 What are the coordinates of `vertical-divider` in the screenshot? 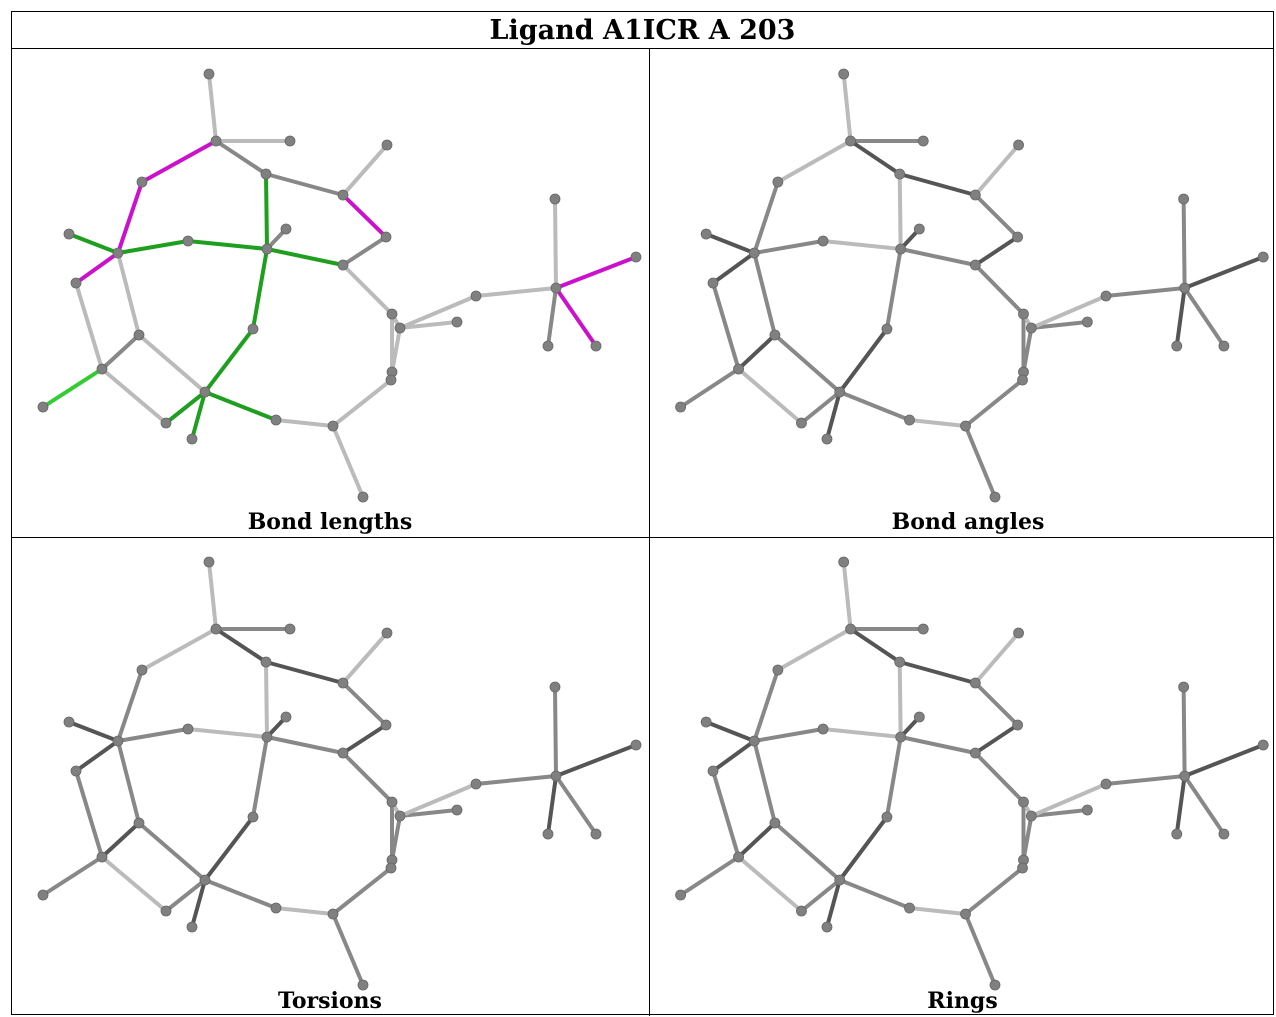 It's located at (649, 532).